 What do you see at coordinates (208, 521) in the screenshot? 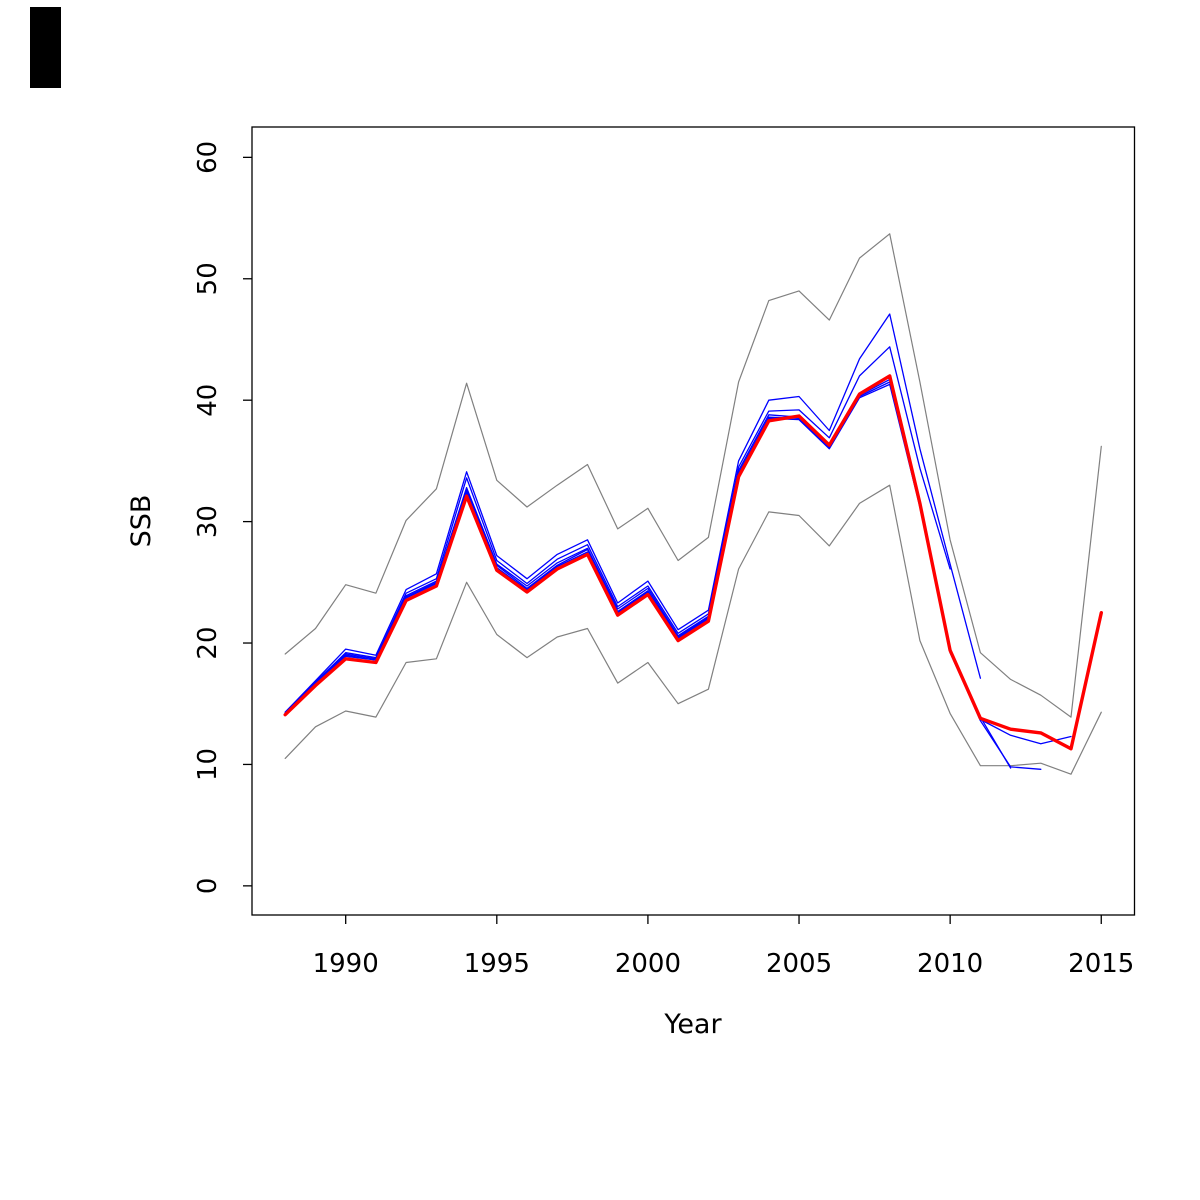
I see `y-tick-label: 30` at bounding box center [208, 521].